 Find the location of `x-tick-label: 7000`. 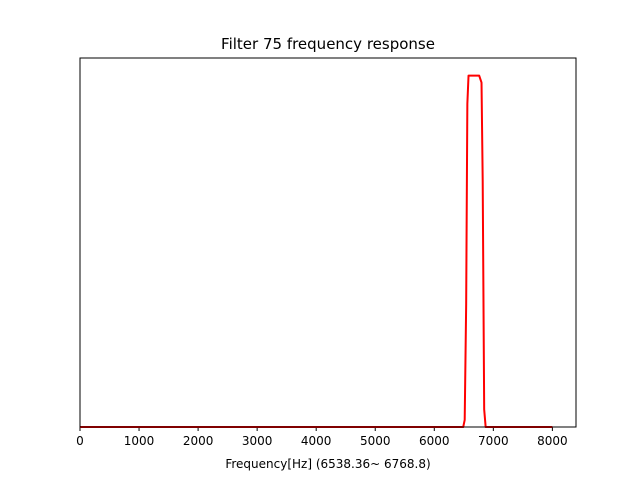

x-tick-label: 7000 is located at coordinates (493, 441).